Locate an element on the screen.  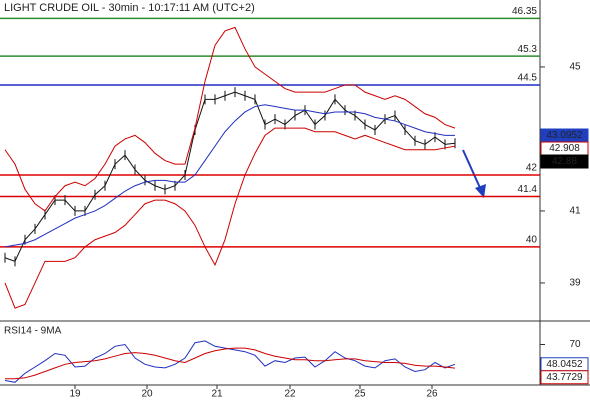
value-tag-label: 43.0952 is located at coordinates (564, 135).